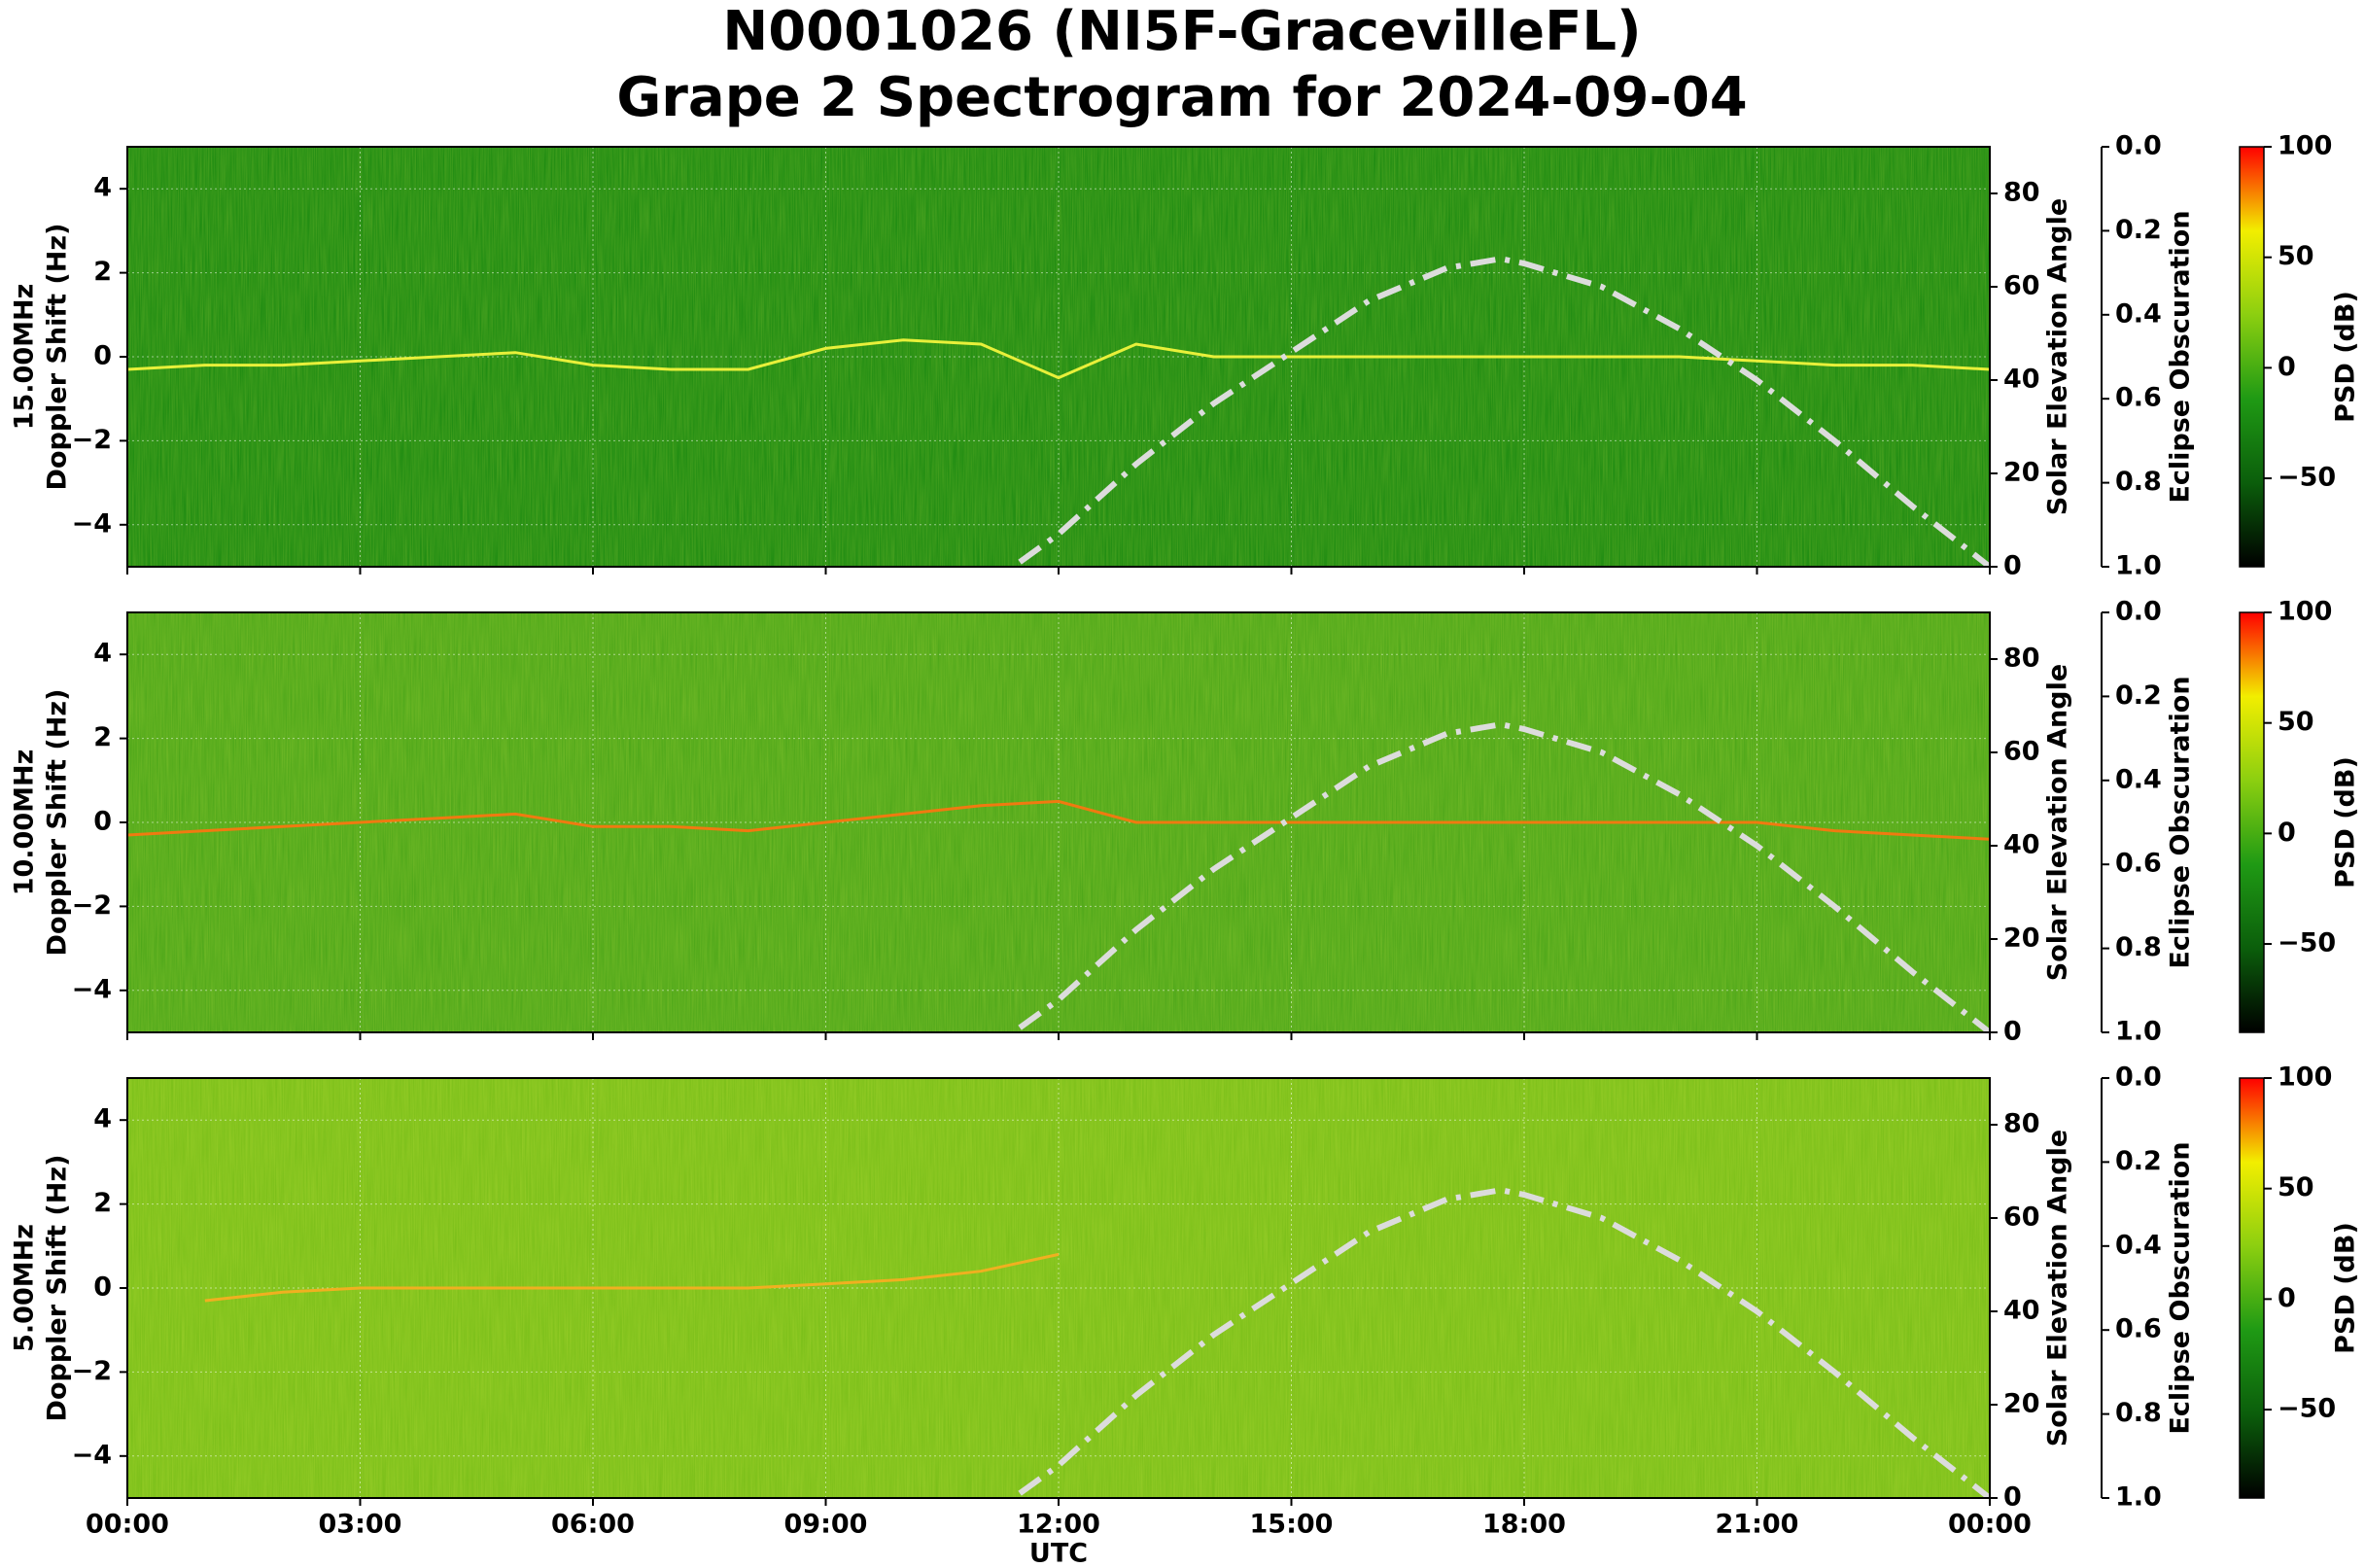 The height and width of the screenshot is (1568, 2365). I want to click on x-tick-label: 12:00, so click(1058, 1525).